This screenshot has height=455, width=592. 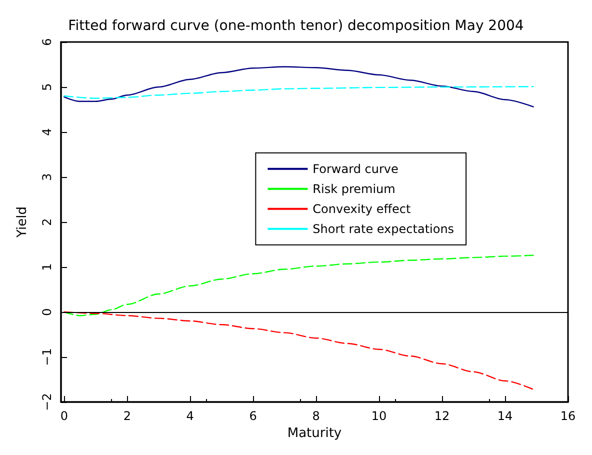 I want to click on x-tick-label: 8, so click(x=316, y=416).